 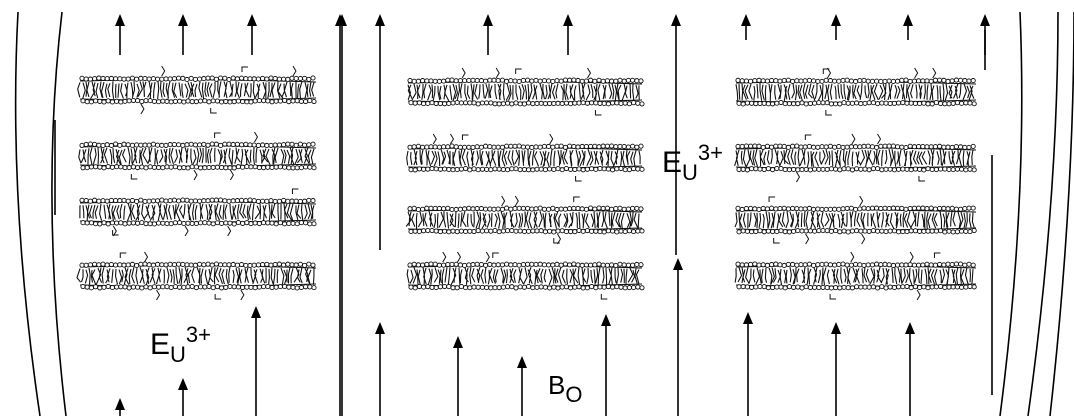 What do you see at coordinates (180, 344) in the screenshot?
I see `ion-label-left: EU3+` at bounding box center [180, 344].